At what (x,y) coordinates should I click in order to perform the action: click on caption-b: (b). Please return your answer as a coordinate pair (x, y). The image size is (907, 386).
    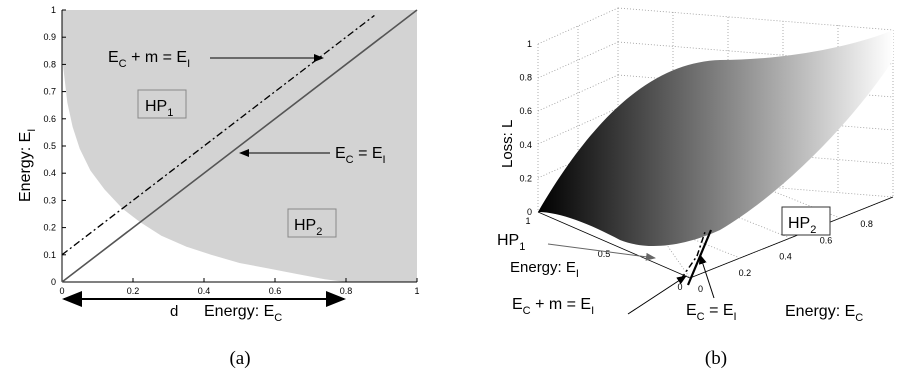
    Looking at the image, I should click on (716, 358).